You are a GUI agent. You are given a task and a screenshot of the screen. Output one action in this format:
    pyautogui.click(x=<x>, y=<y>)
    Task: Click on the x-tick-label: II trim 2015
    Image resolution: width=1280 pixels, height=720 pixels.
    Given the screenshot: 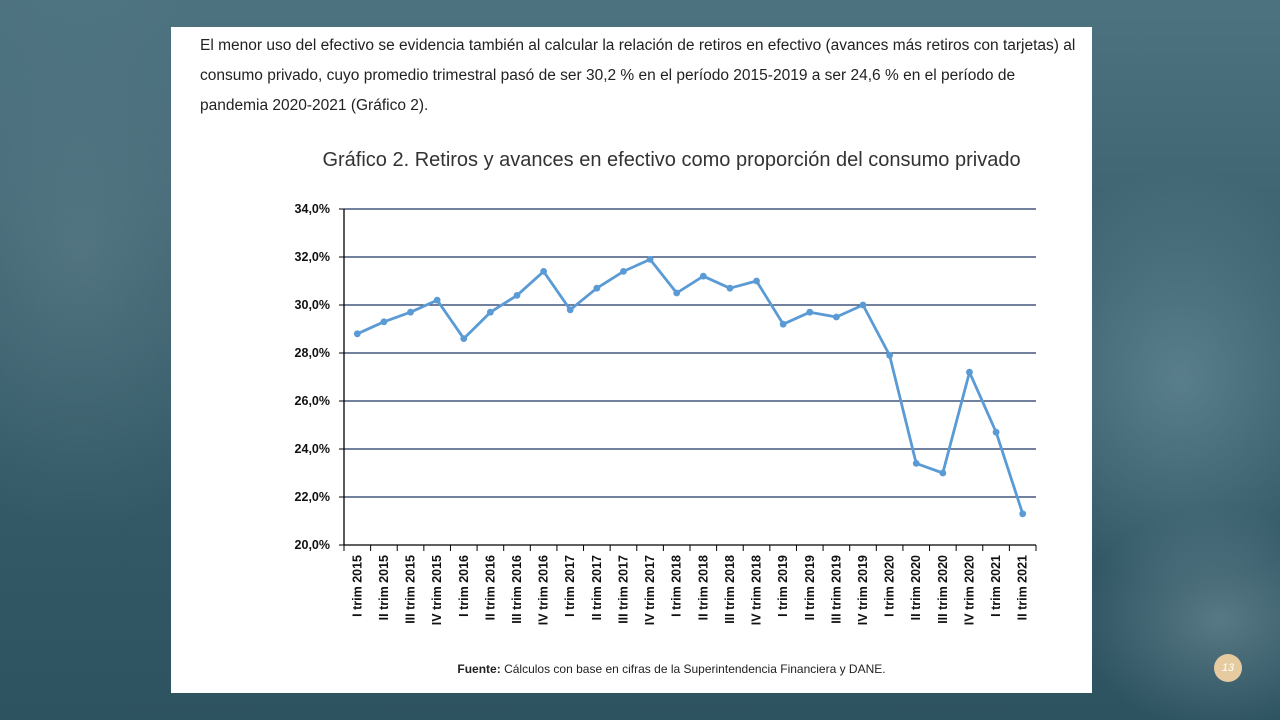 What is the action you would take?
    pyautogui.click(x=384, y=587)
    